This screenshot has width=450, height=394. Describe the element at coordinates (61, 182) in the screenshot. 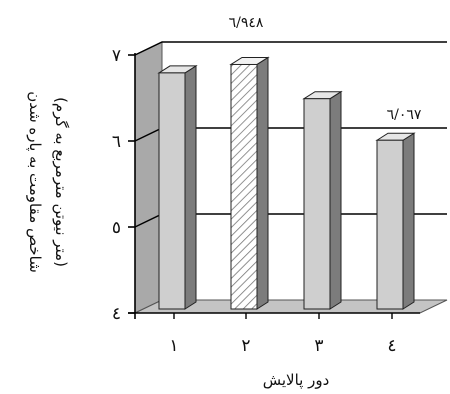

I see `y-axis-title-line2: (متر نیوتن مترمربع به گرم)` at that location.